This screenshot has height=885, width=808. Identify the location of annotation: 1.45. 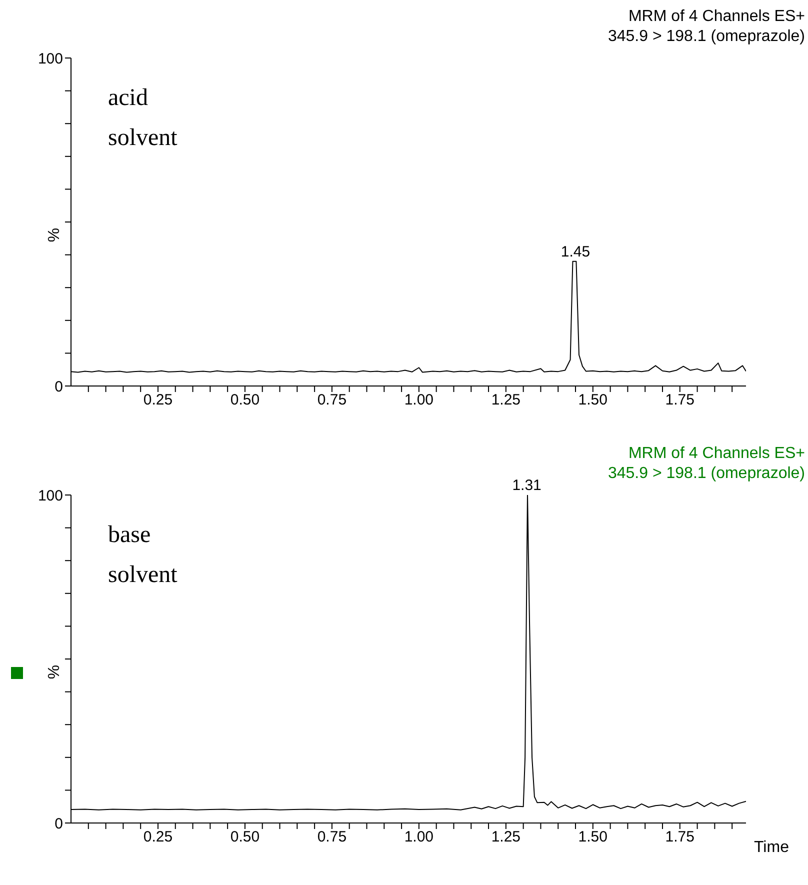
(575, 251).